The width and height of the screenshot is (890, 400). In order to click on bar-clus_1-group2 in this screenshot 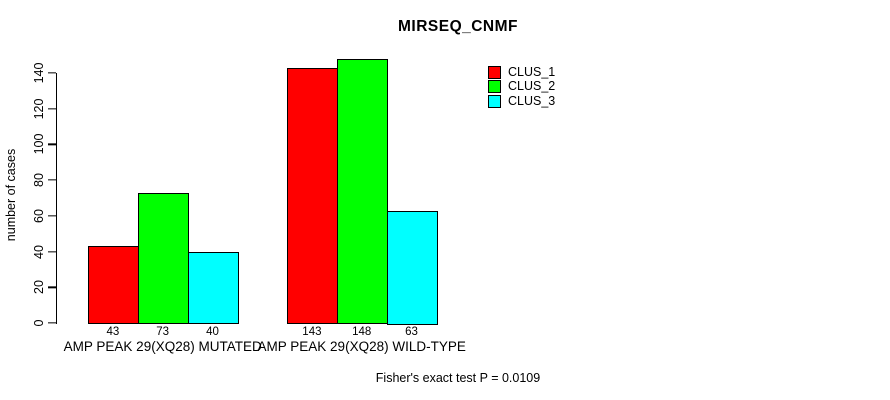, I will do `click(313, 196)`.